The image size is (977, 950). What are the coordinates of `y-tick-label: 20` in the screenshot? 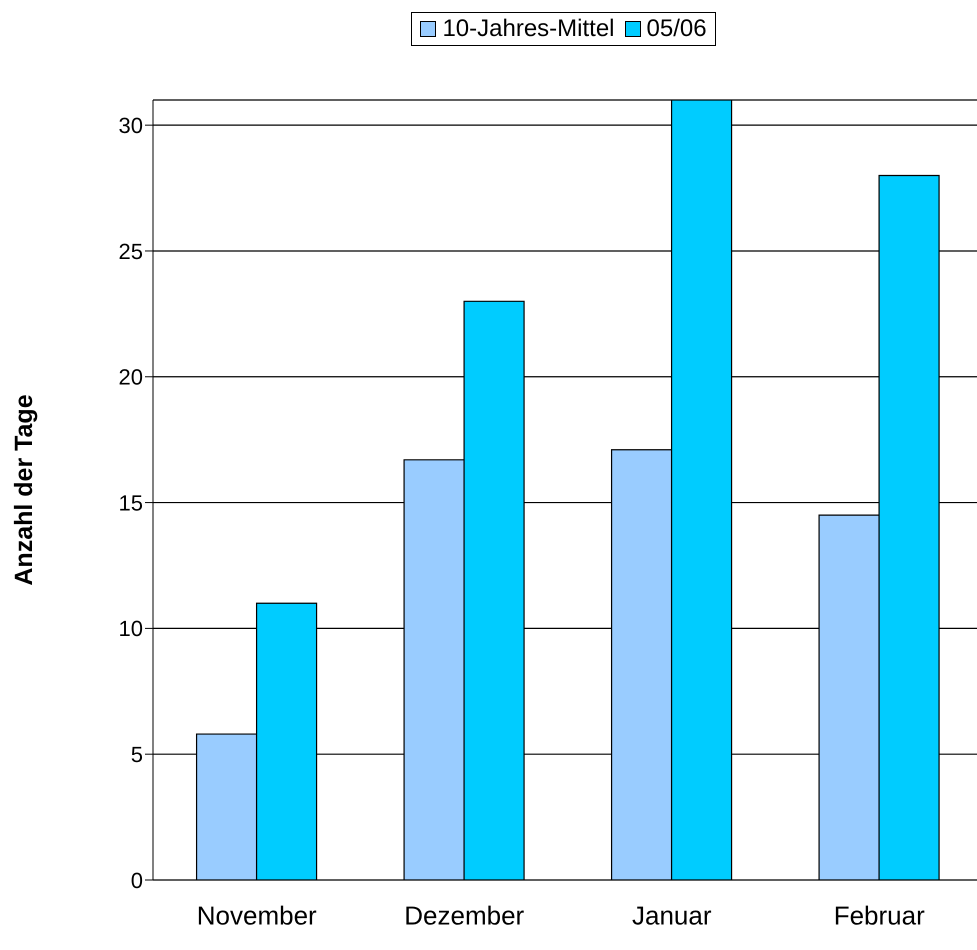 It's located at (130, 377).